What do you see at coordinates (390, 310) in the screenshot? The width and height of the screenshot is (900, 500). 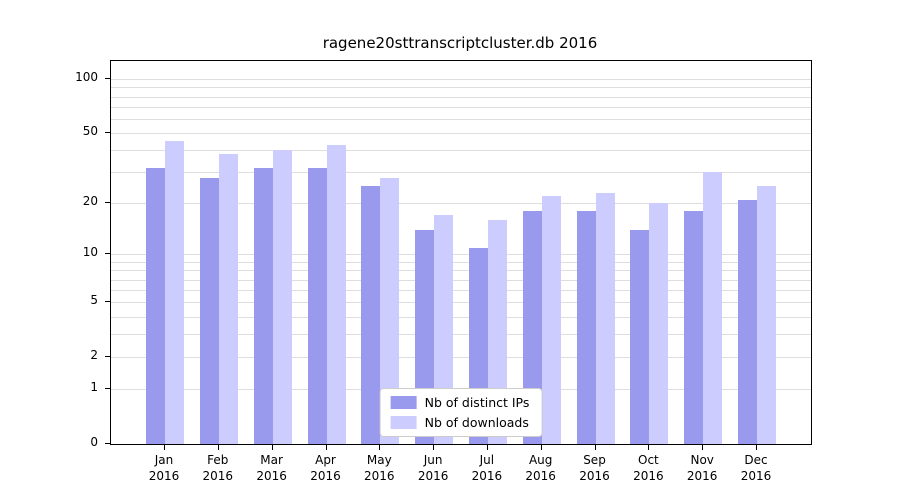 I see `bar-nb-of-downloads-may` at bounding box center [390, 310].